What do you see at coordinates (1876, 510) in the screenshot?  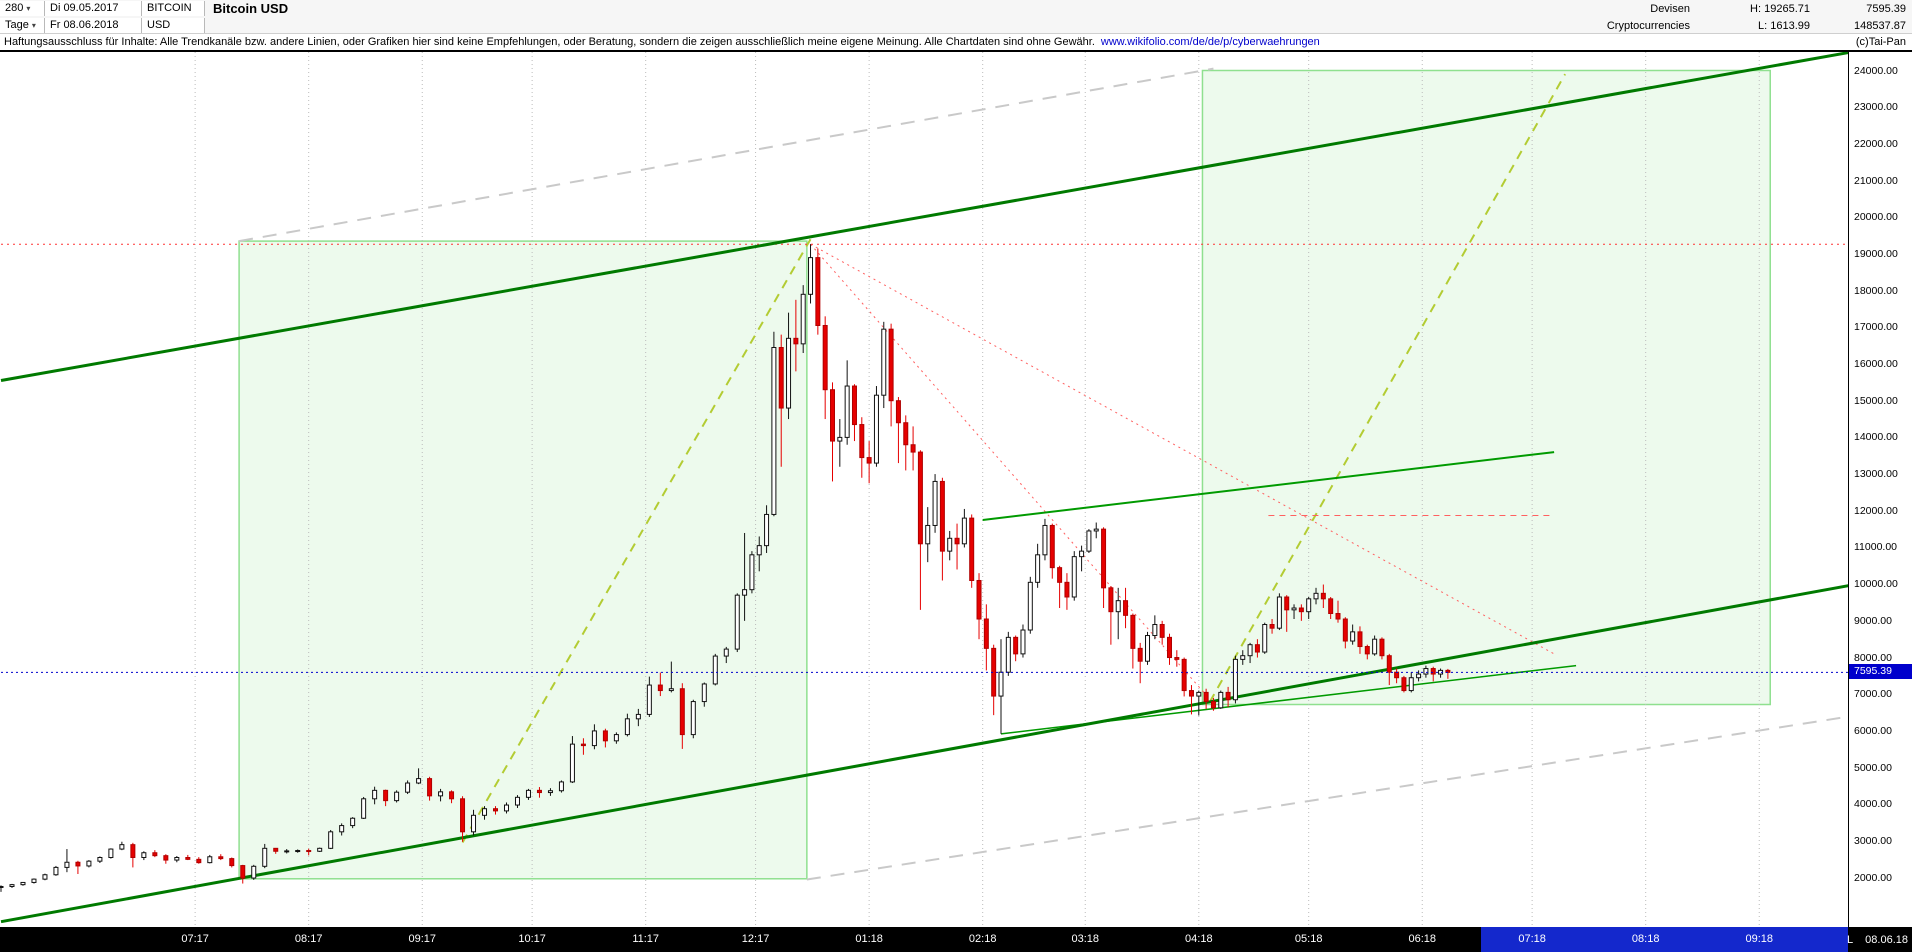 I see `price-axis-label: 12000.00` at bounding box center [1876, 510].